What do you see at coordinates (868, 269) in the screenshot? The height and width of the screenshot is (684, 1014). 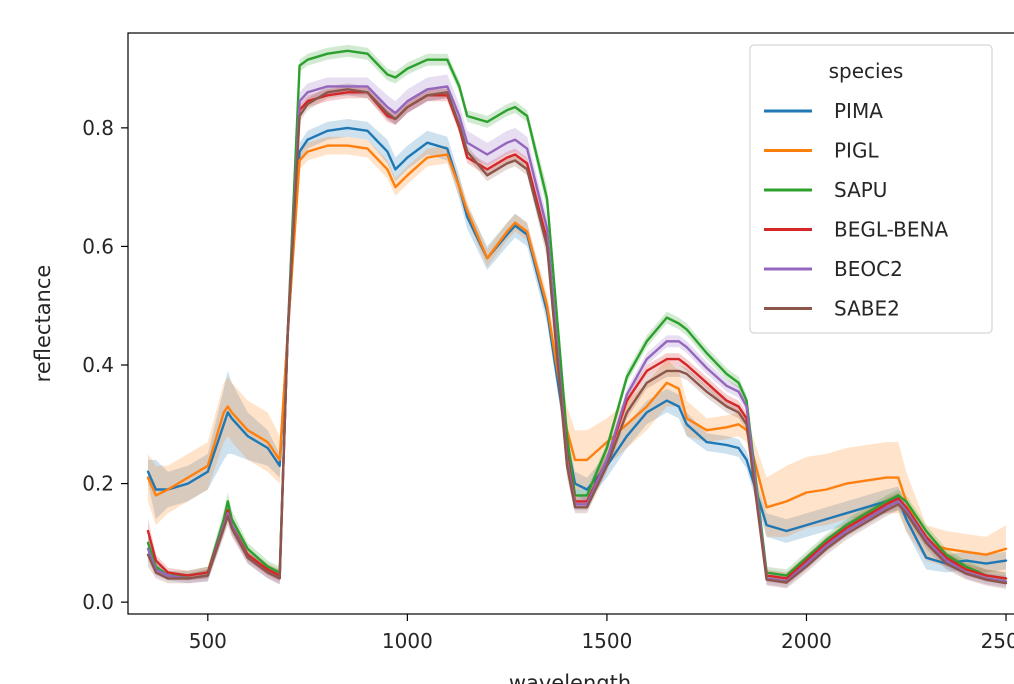 I see `legend-label-beoc2: BEOC2` at bounding box center [868, 269].